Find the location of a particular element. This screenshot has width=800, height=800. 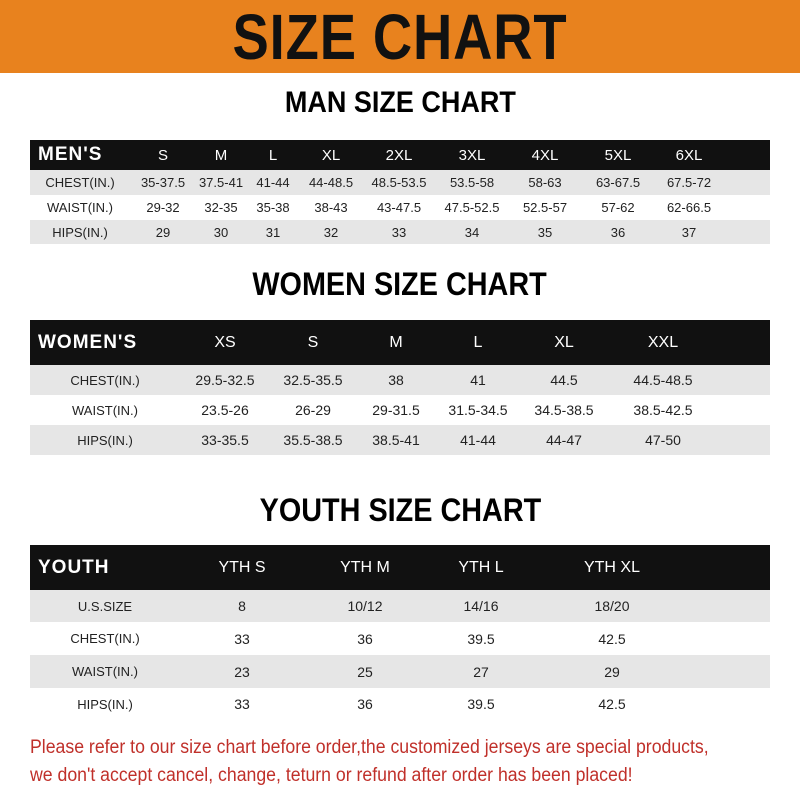

men-header-row: MEN'S S M L XL 2XL 3XL 4XL 5XL 6XL is located at coordinates (400, 155).